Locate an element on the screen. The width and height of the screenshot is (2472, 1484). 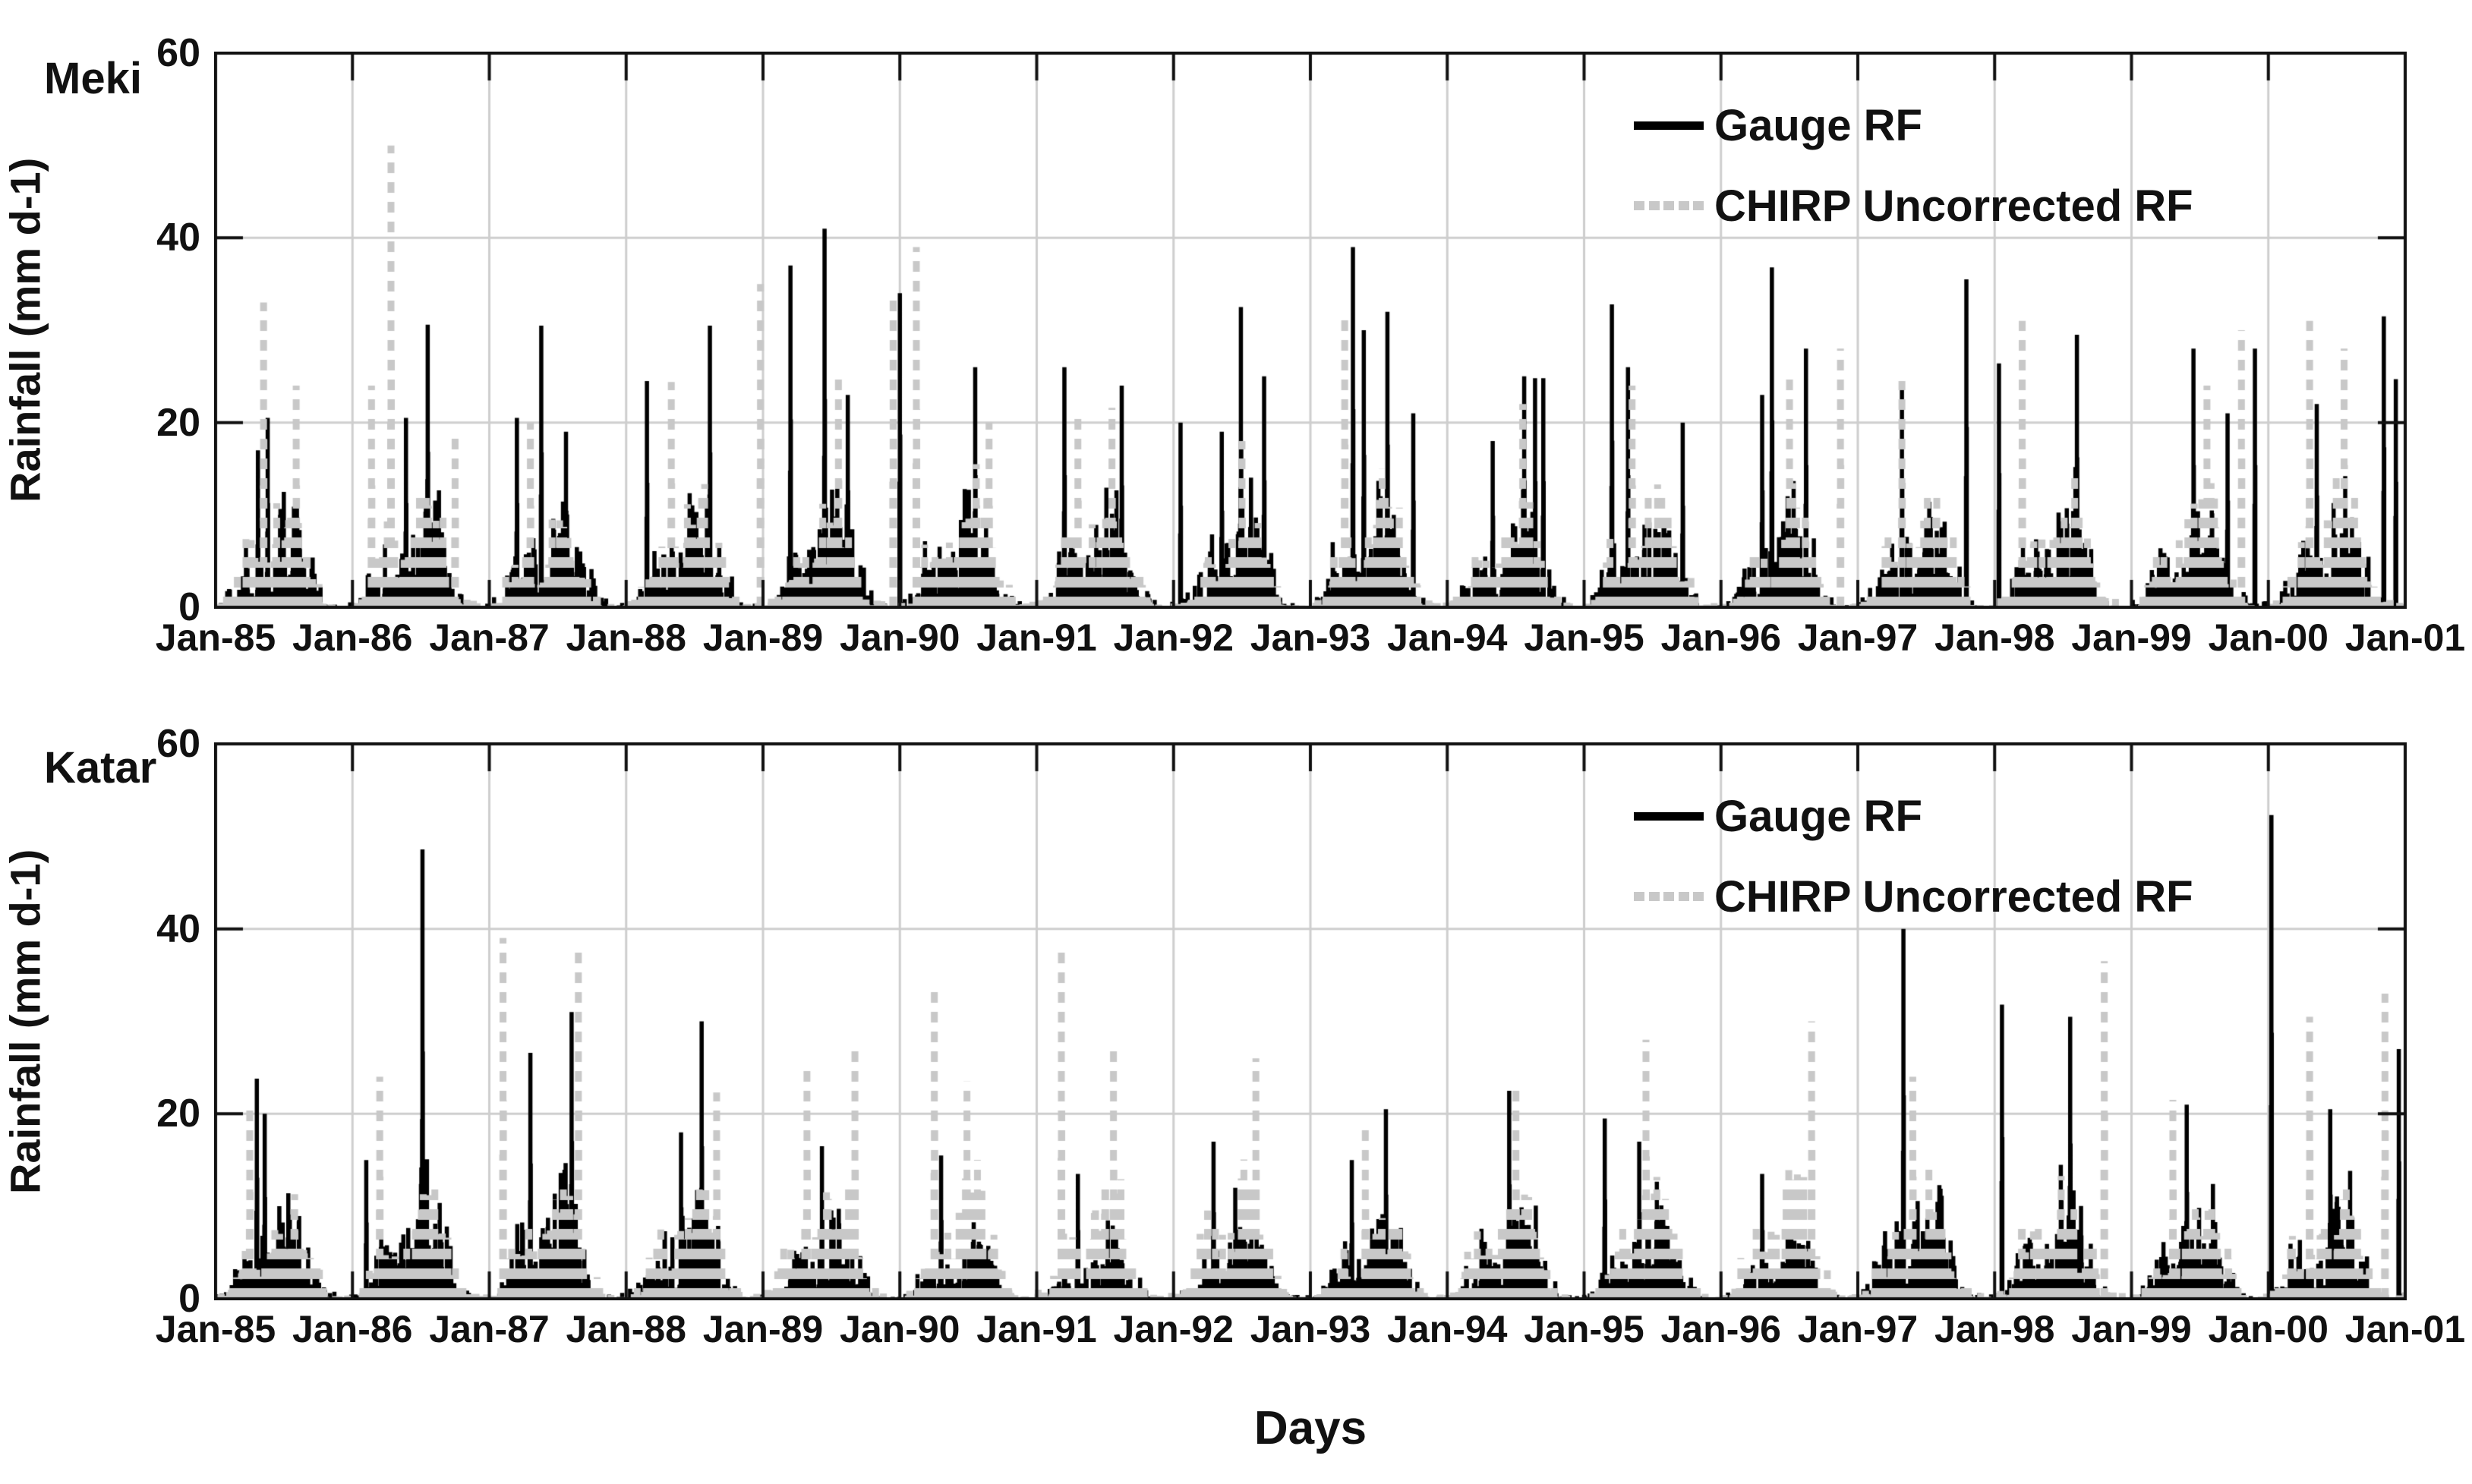
chart-title-katar: Katar is located at coordinates (101, 768).